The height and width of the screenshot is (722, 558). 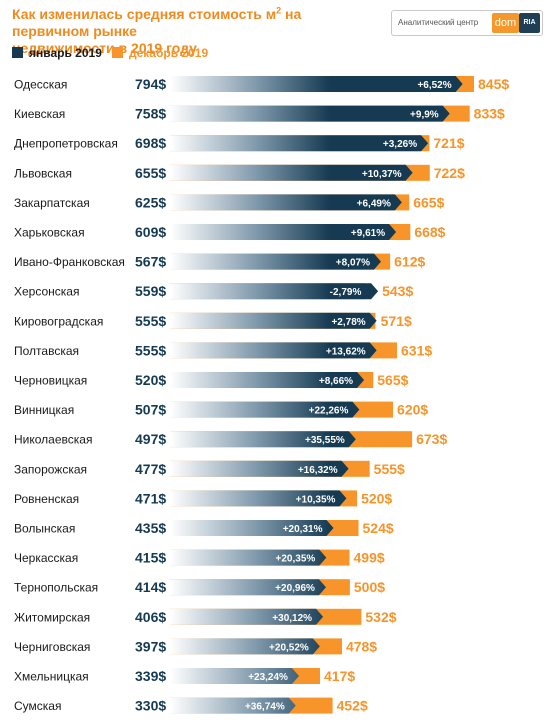 I want to click on jan-value-label: 435$, so click(x=150, y=528).